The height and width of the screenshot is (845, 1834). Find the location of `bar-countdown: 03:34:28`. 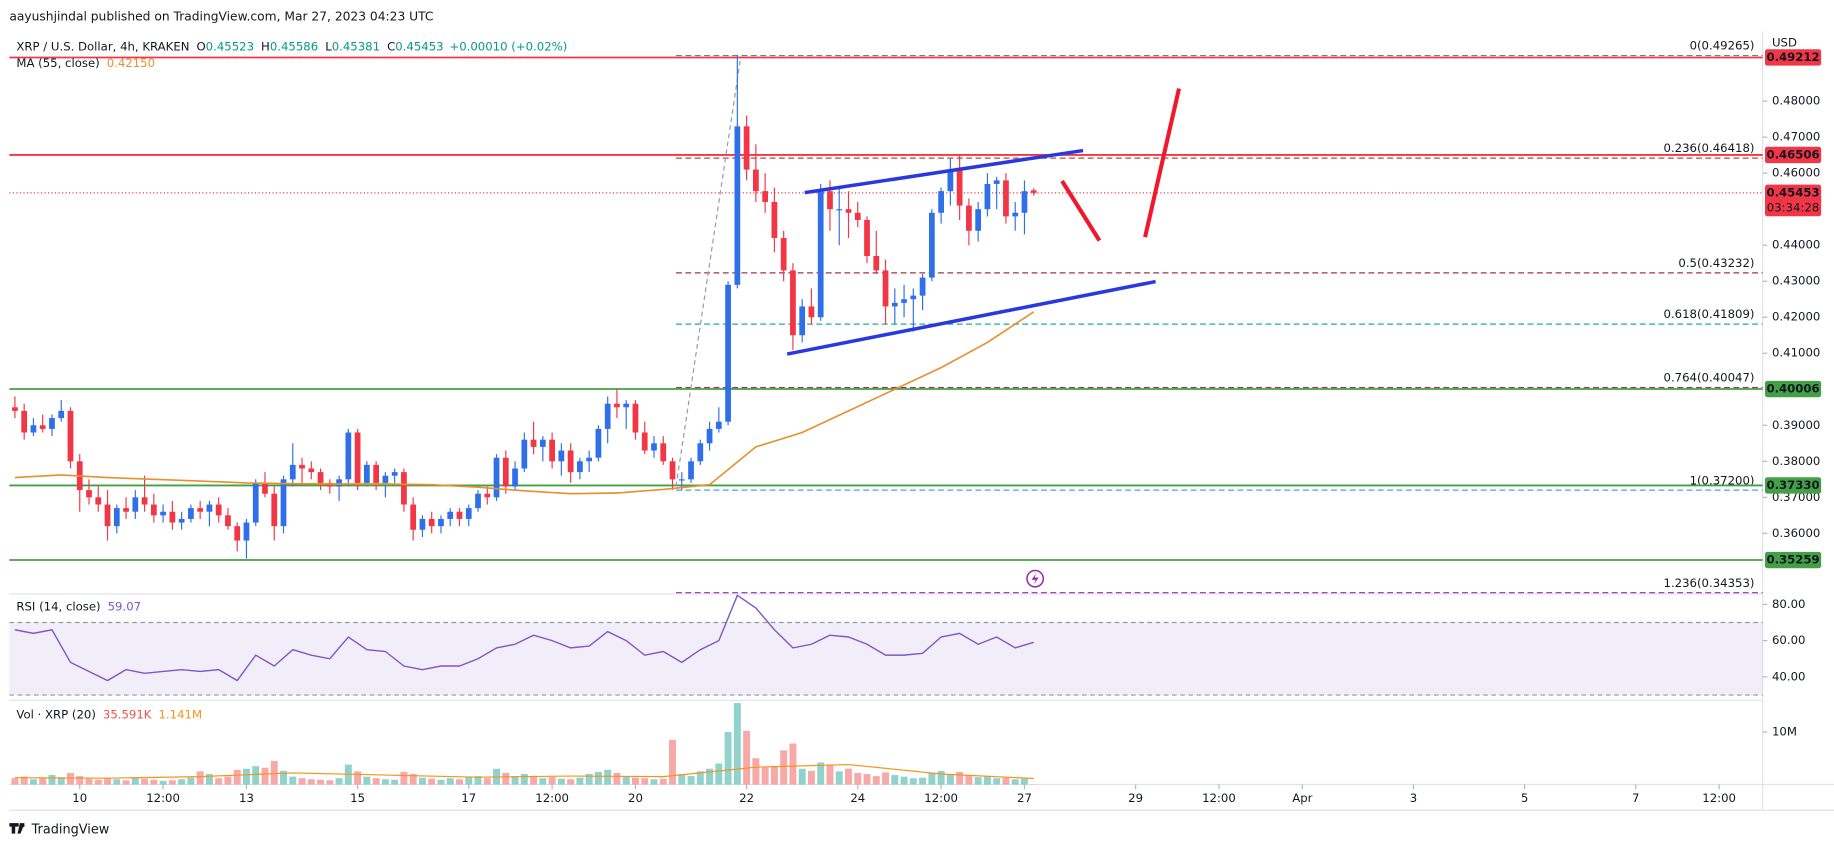

bar-countdown: 03:34:28 is located at coordinates (1793, 208).